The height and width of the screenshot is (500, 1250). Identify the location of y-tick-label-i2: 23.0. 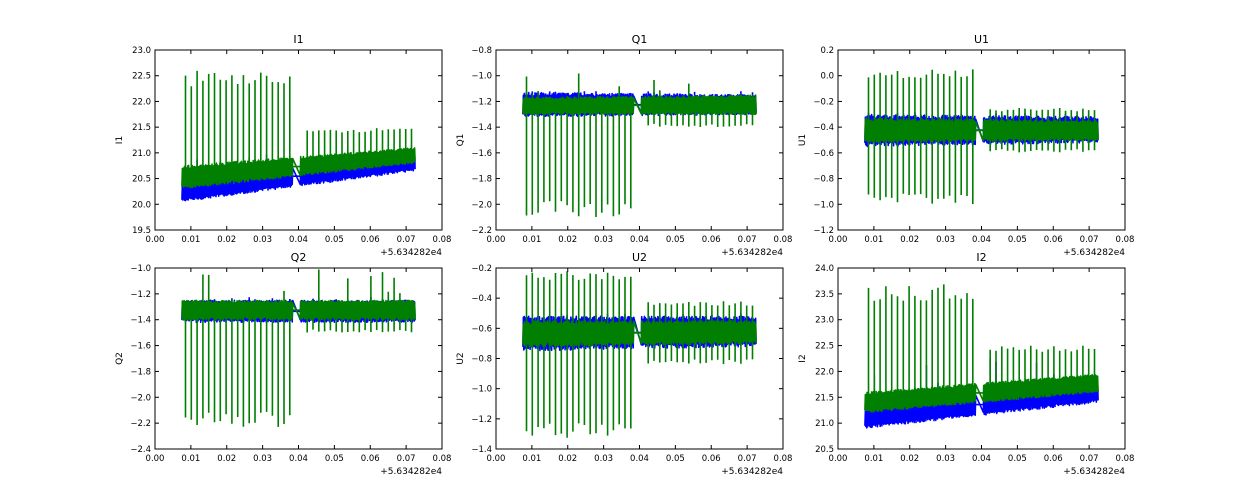
(824, 321).